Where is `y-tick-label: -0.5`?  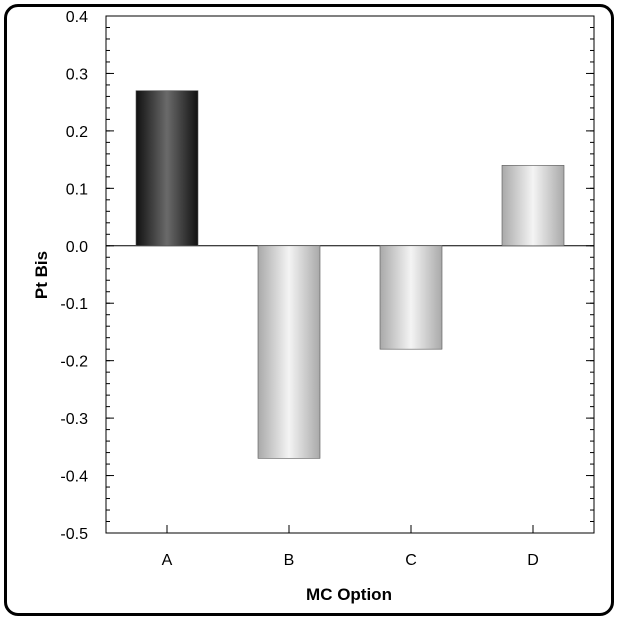
y-tick-label: -0.5 is located at coordinates (74, 534).